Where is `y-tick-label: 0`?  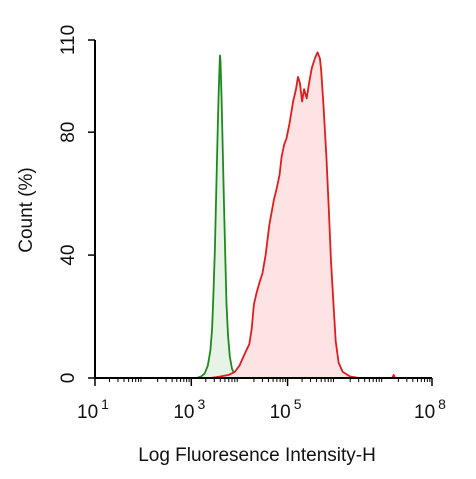
y-tick-label: 0 is located at coordinates (68, 378).